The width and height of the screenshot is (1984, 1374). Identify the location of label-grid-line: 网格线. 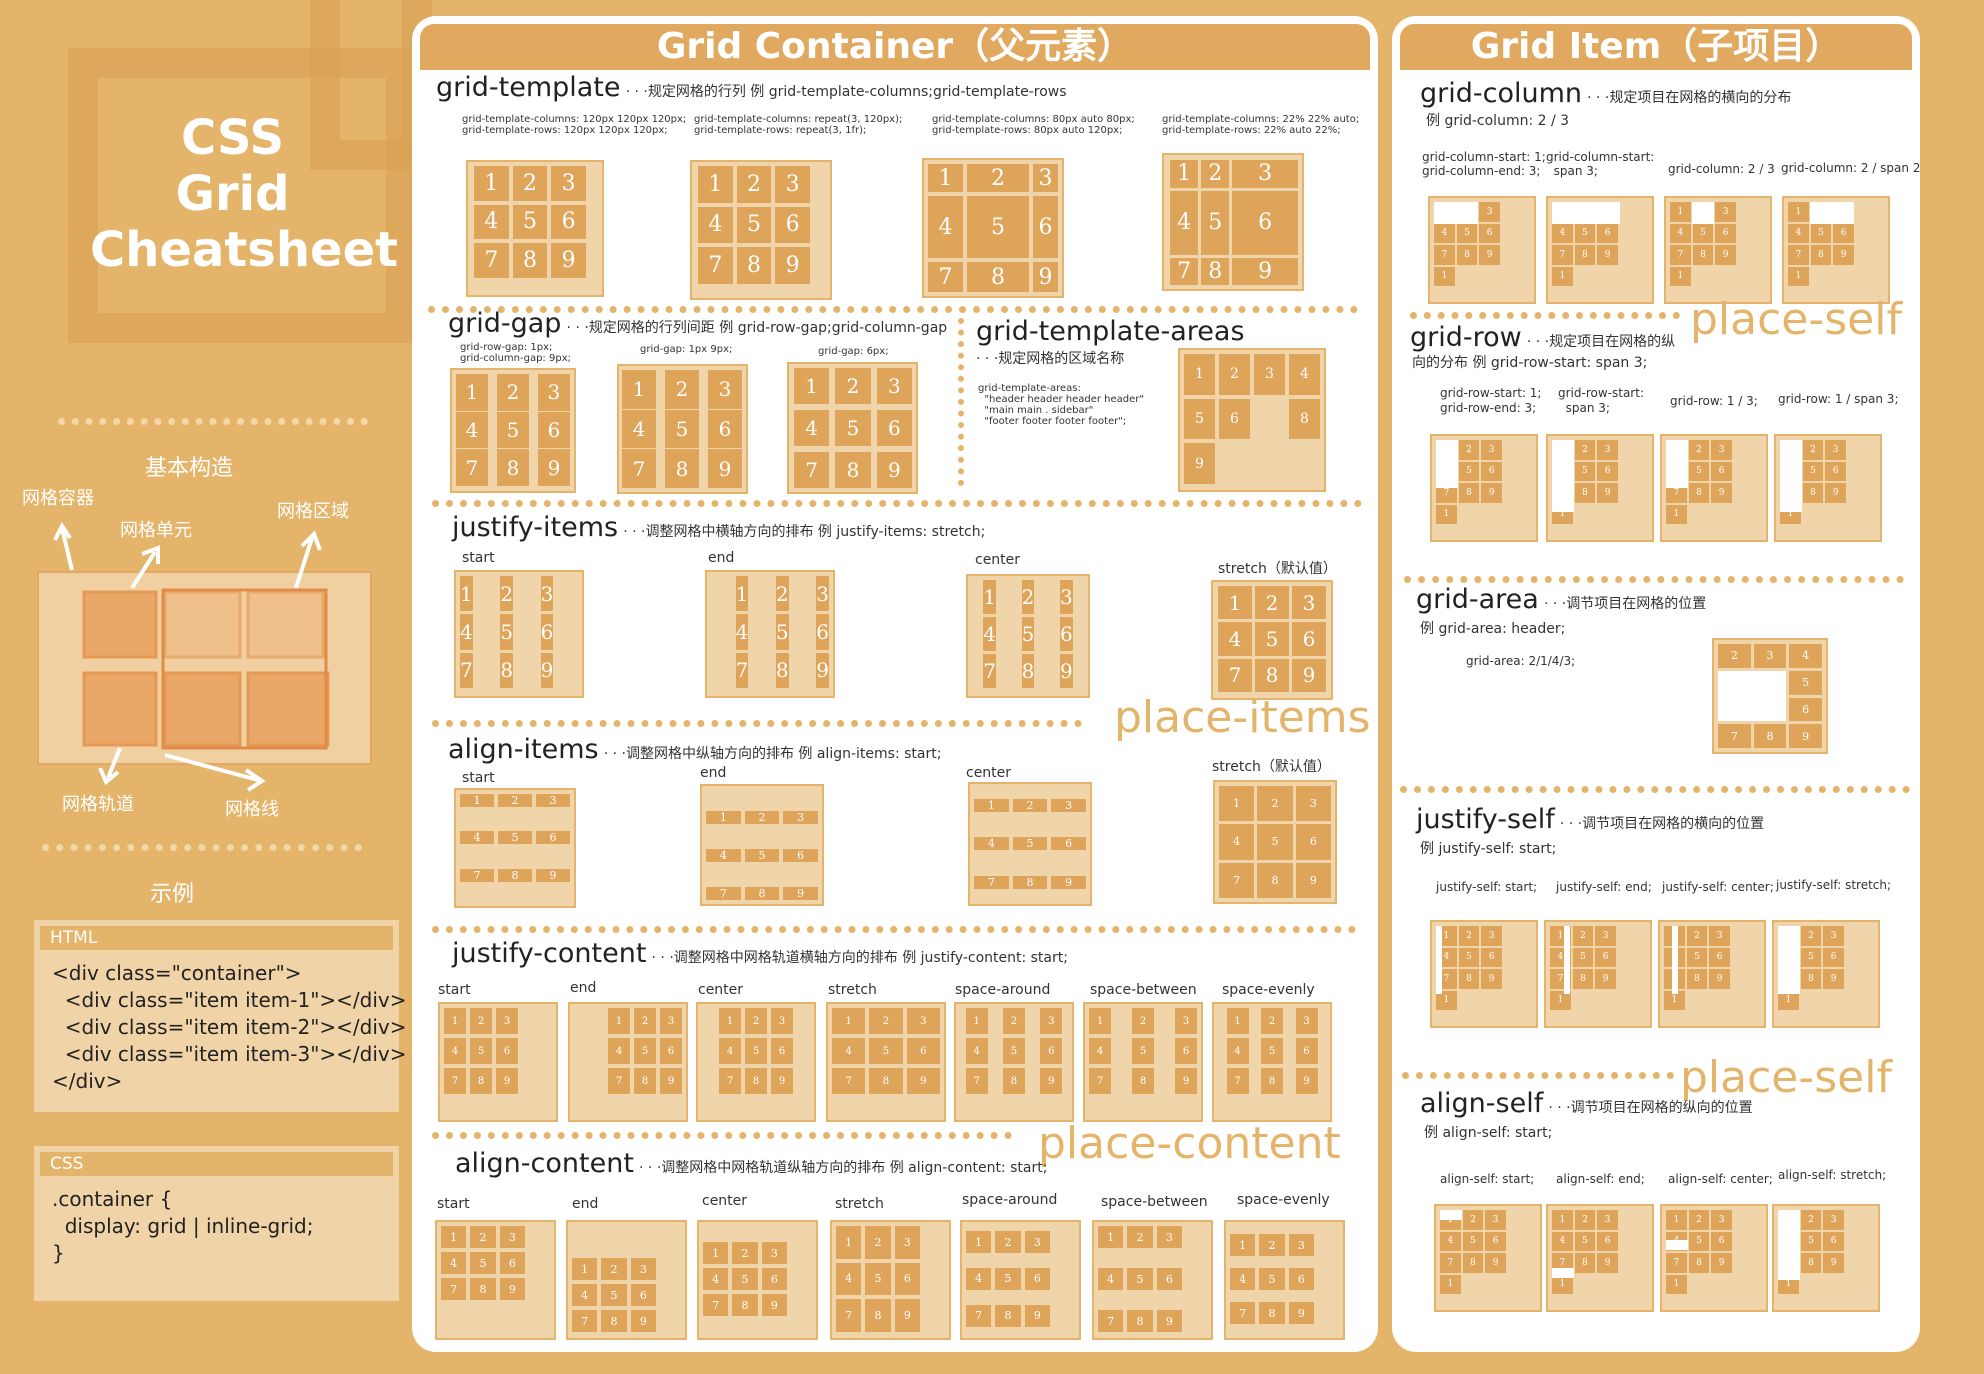
(252, 809).